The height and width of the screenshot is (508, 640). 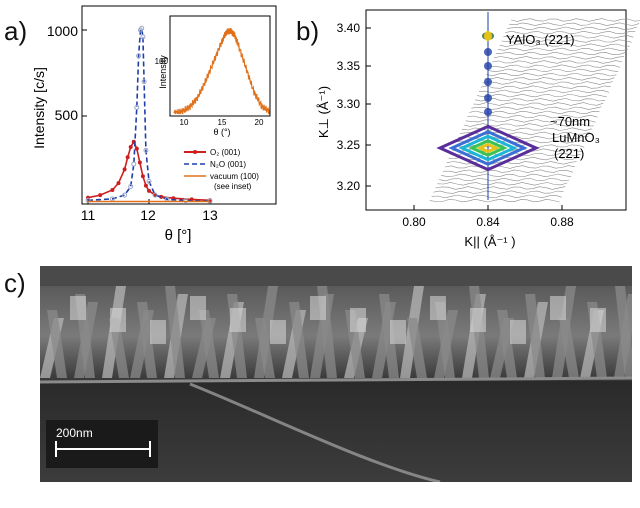 I want to click on annotation-lumno3: LuMnO₃, so click(x=576, y=137).